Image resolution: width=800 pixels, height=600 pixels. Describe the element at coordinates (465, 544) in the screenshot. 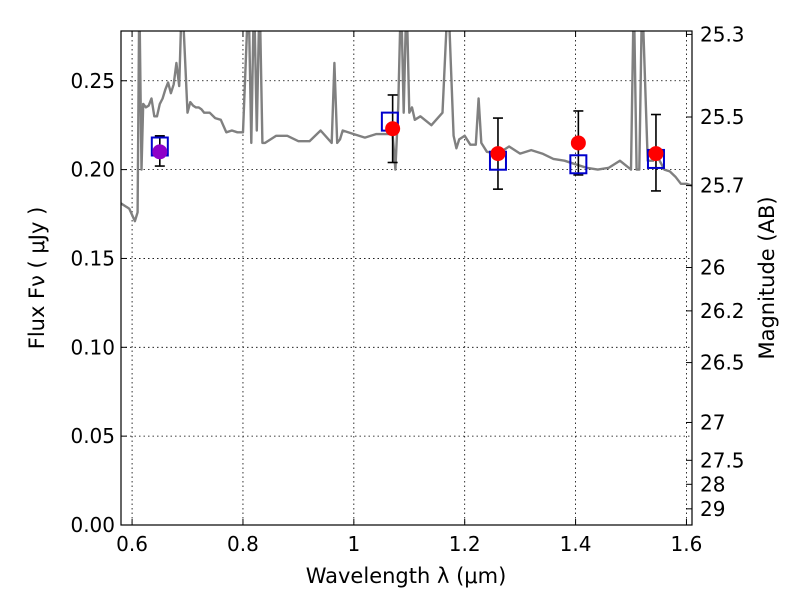

I see `x-tick-label: 1.2` at that location.